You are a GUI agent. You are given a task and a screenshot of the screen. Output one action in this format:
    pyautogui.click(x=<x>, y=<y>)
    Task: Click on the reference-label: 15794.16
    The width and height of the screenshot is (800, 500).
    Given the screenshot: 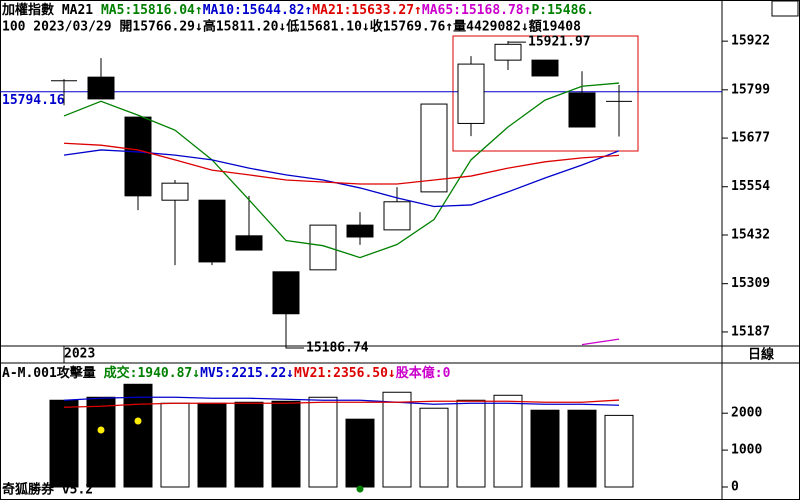 What is the action you would take?
    pyautogui.click(x=33, y=100)
    